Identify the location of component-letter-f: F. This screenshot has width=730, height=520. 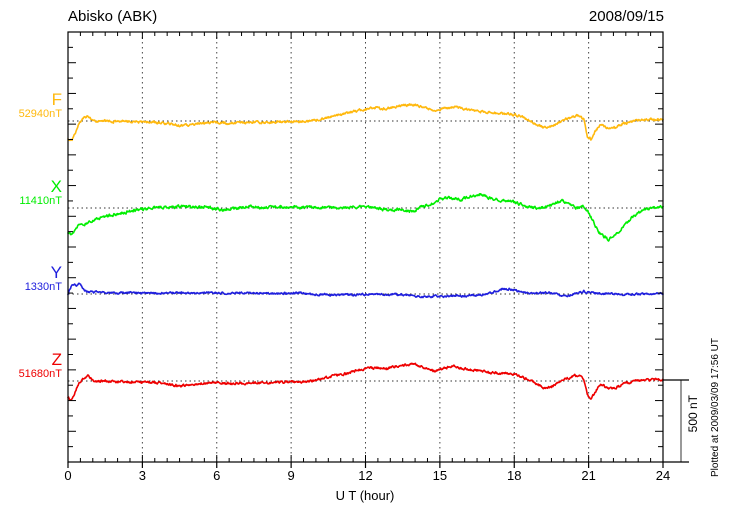
(56, 99).